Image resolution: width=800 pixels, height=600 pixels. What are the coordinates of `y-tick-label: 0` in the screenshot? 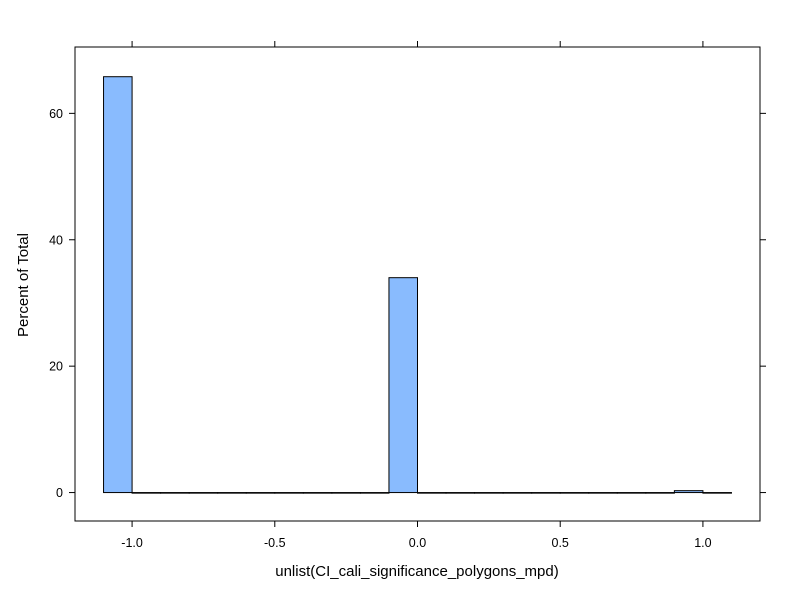 It's located at (59, 493).